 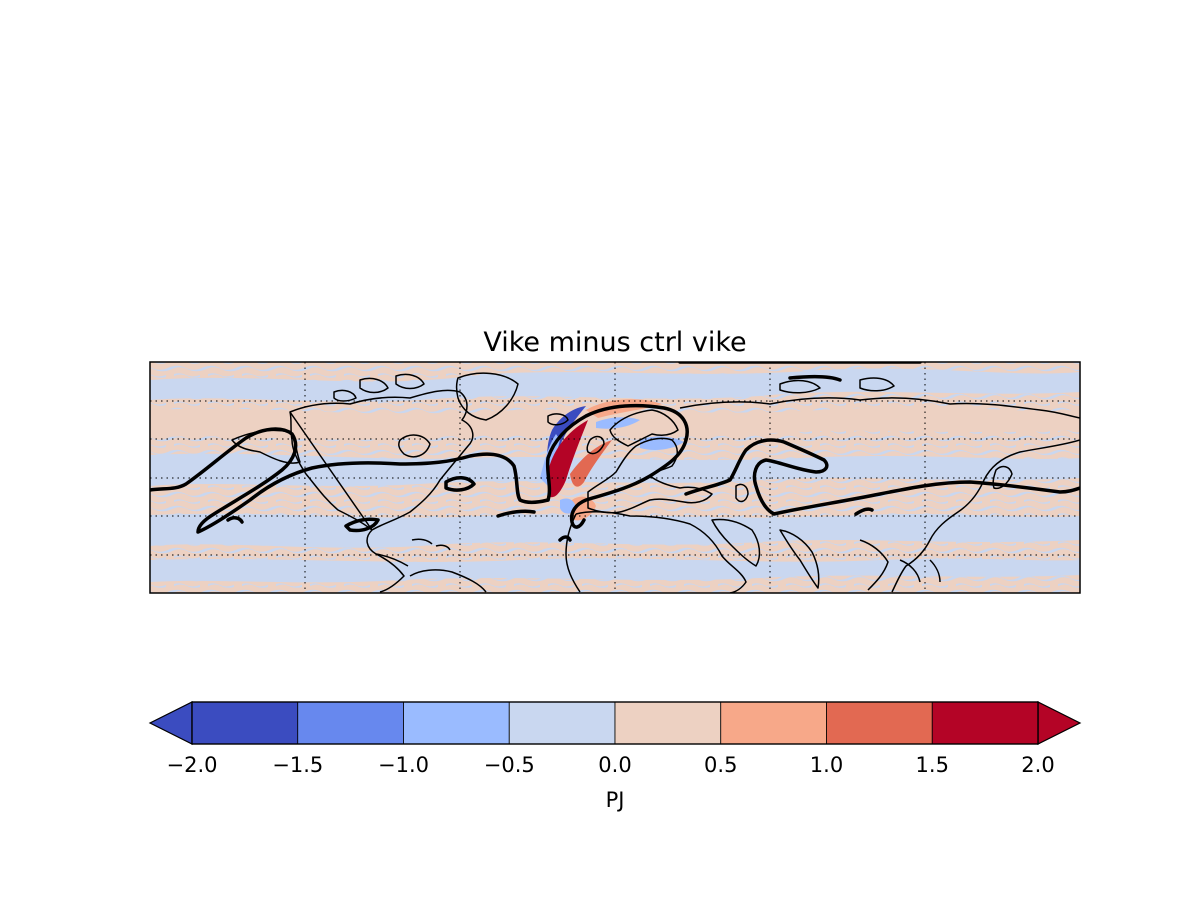 I want to click on colorbar-outline, so click(x=615, y=723).